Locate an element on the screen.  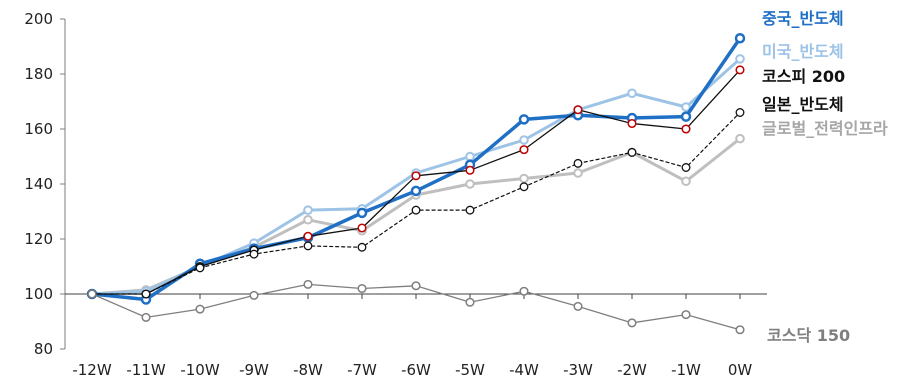
x-tick-label: -6W is located at coordinates (416, 370).